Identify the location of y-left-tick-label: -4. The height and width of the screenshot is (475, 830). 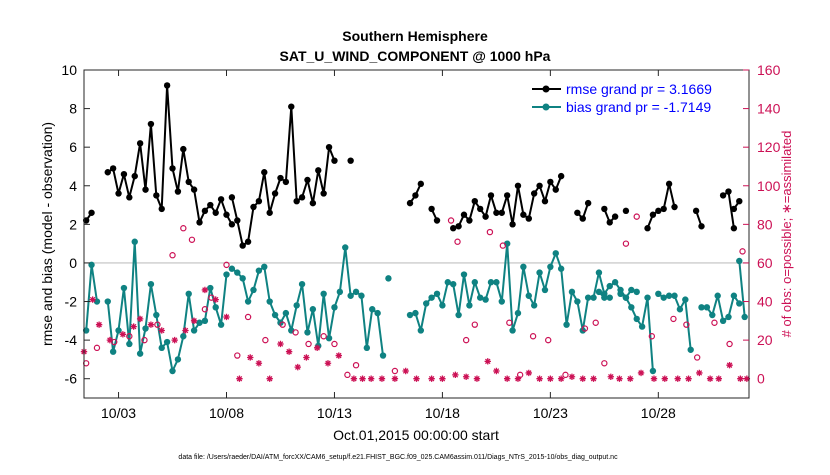
(71, 340).